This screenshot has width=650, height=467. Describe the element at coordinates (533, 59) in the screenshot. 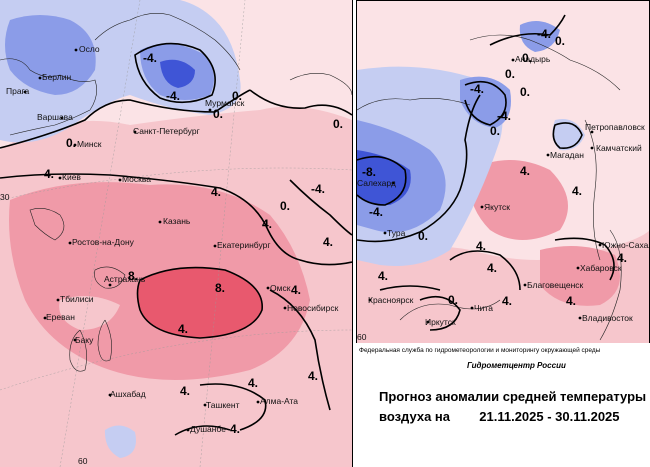

I see `city-label: Анадырь` at that location.